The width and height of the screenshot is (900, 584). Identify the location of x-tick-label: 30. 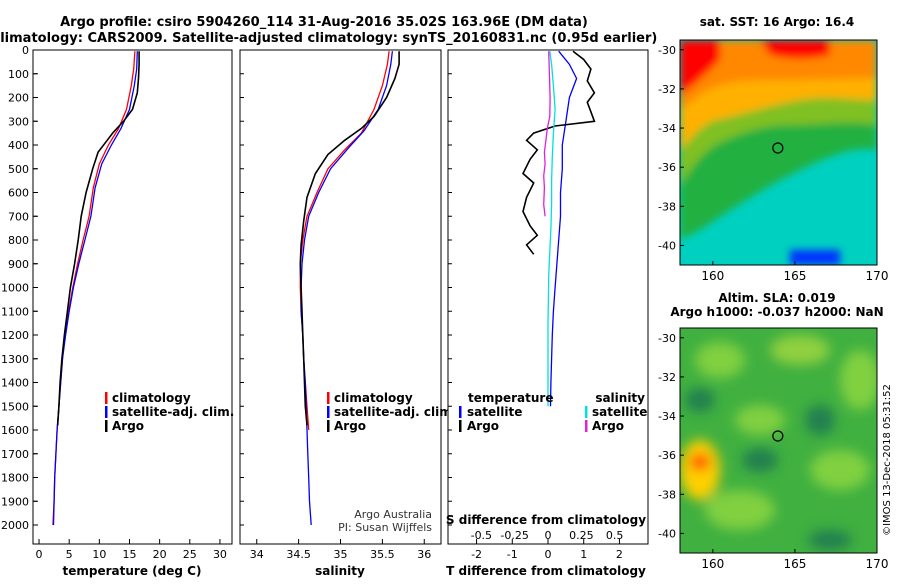
(220, 554).